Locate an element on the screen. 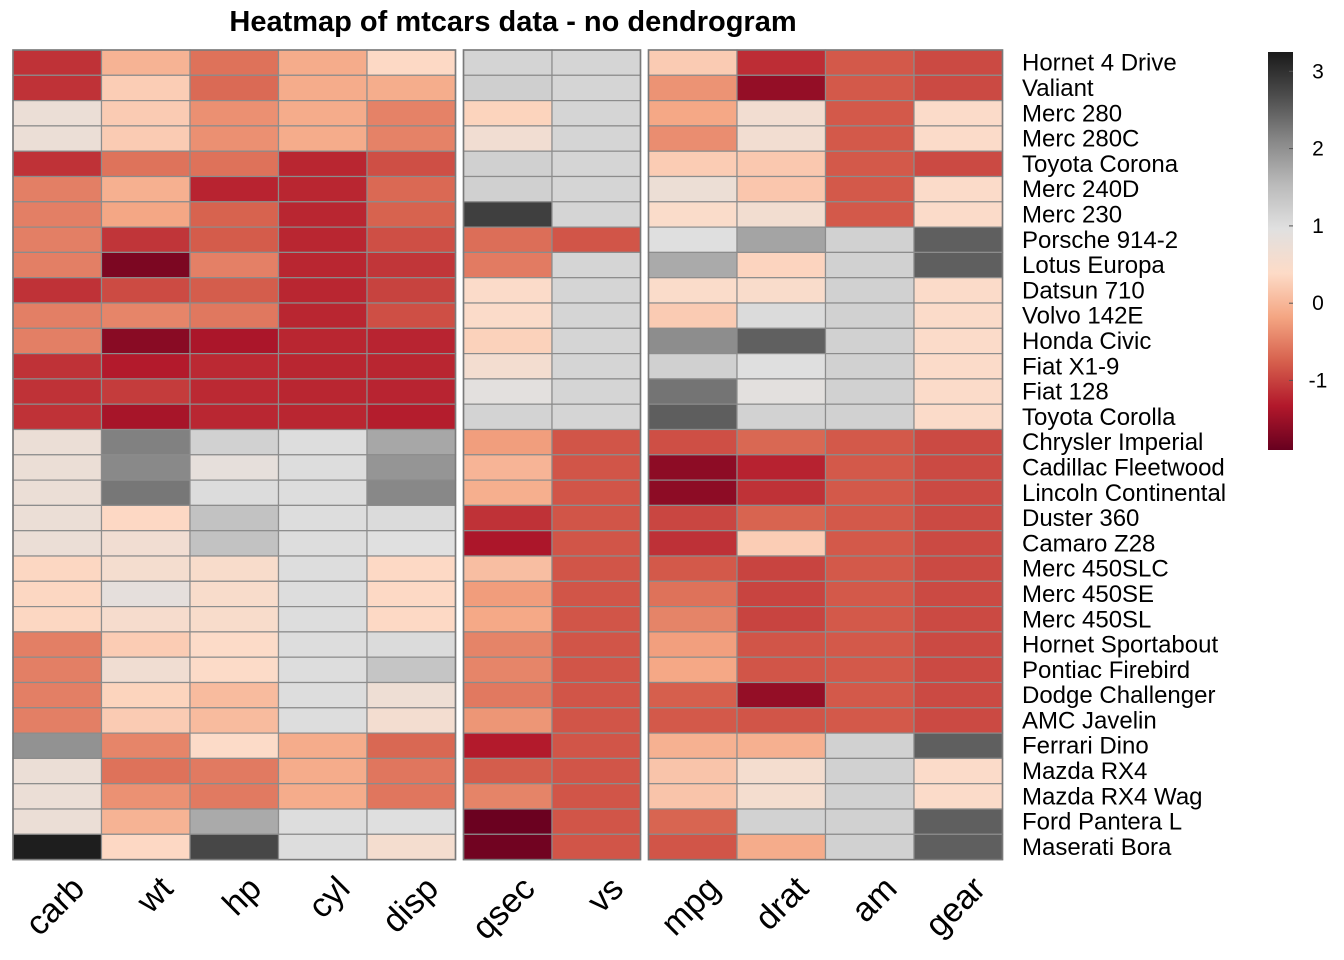  legend-tick-label: 1 is located at coordinates (1318, 226).